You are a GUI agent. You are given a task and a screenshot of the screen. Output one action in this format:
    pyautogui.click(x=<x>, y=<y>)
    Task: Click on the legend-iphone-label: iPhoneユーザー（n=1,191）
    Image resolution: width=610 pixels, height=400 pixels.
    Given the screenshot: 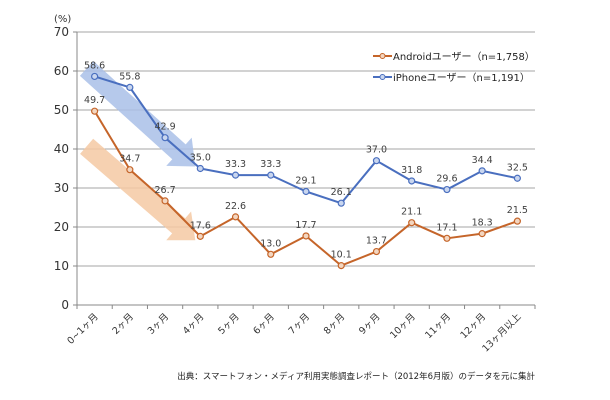 What is the action you would take?
    pyautogui.click(x=461, y=78)
    